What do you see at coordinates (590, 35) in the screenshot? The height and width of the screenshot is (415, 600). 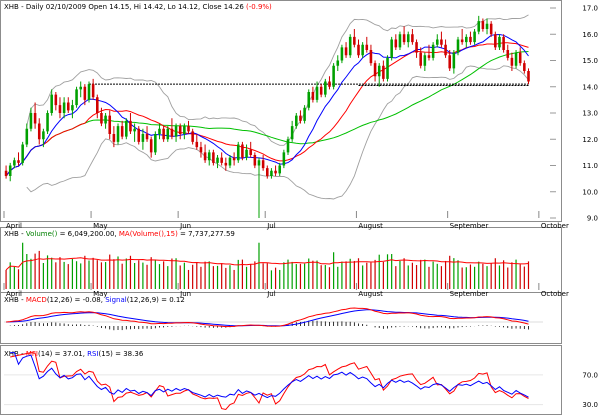 I see `y-tick-label: 16.0` at bounding box center [590, 35].